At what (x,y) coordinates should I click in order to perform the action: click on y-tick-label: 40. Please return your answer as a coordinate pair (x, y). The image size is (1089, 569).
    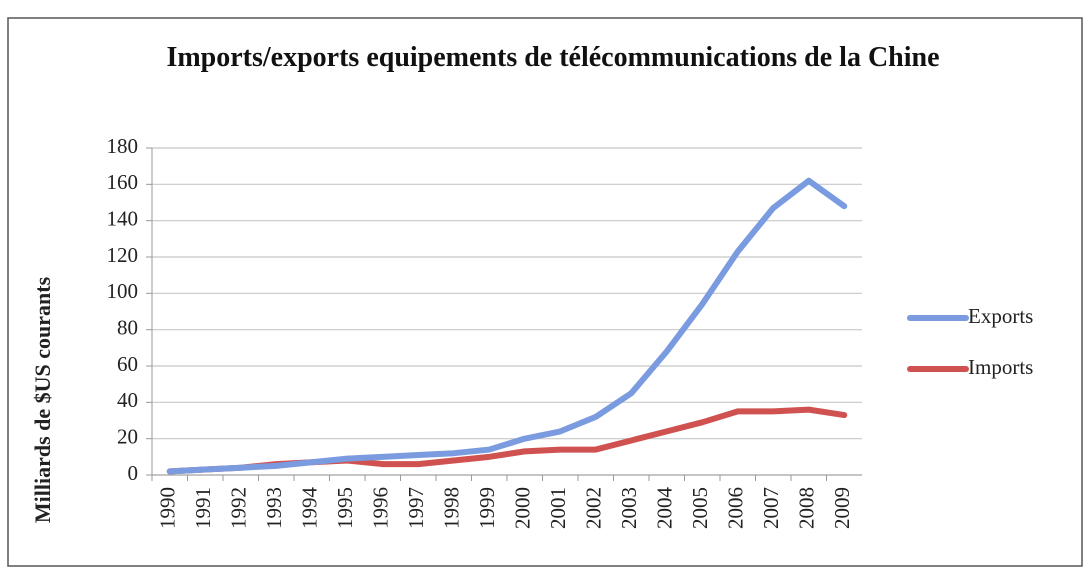
    Looking at the image, I should click on (127, 400).